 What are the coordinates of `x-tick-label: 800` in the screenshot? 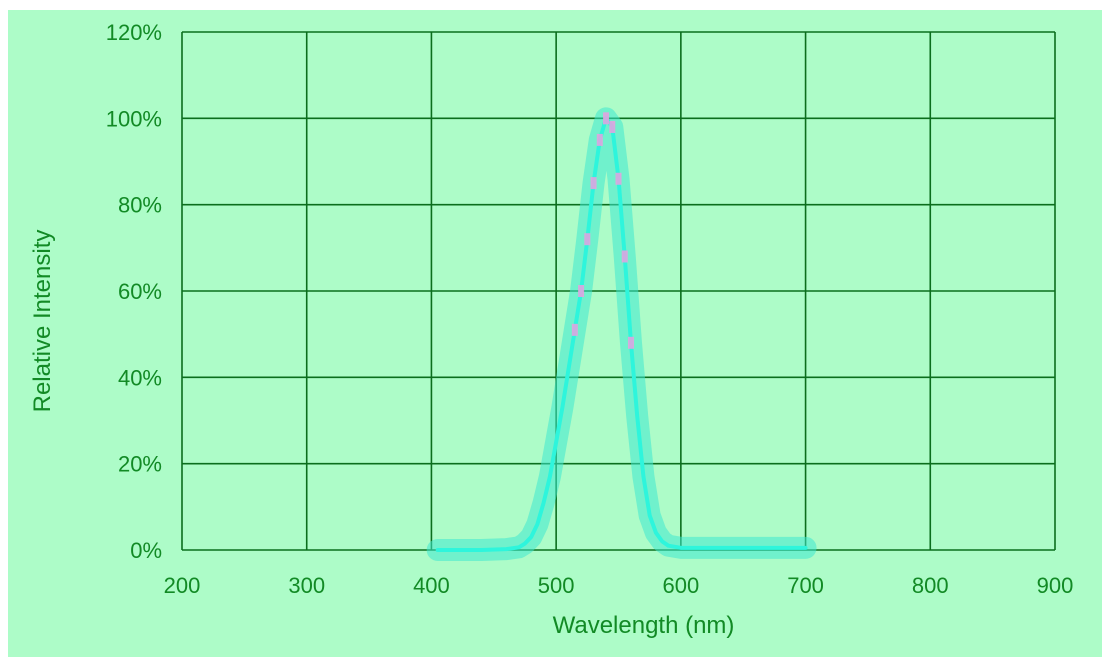 It's located at (930, 585).